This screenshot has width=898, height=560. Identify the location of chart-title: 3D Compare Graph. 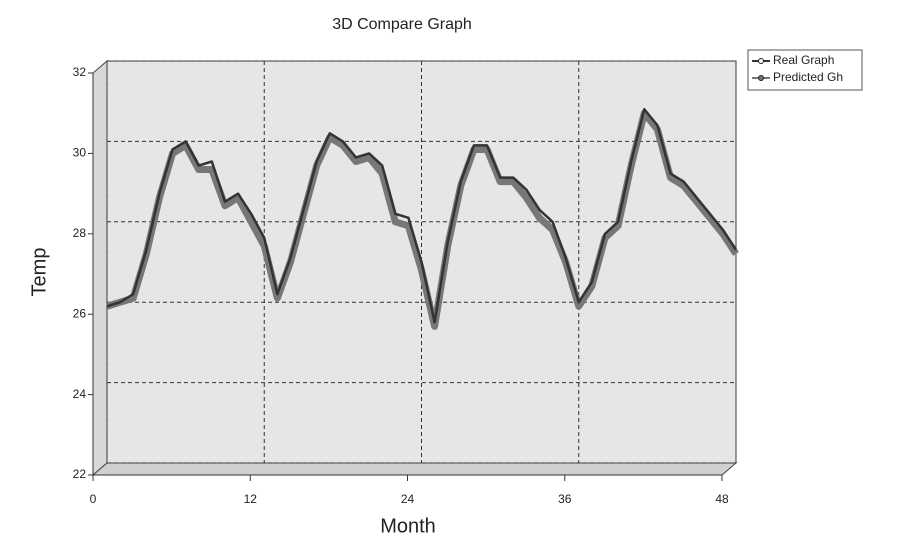
(402, 24).